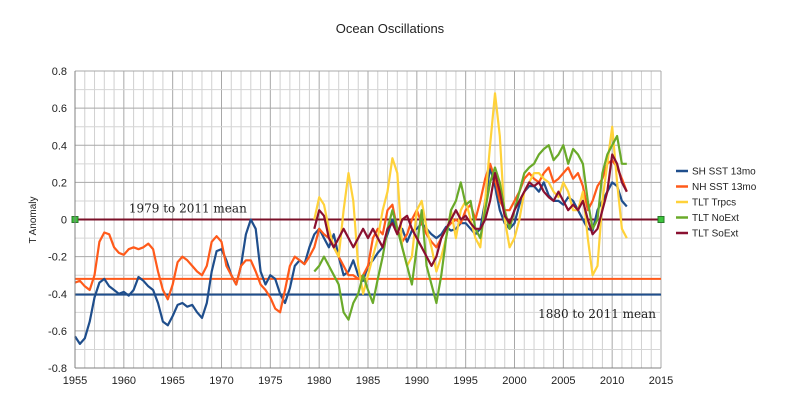  Describe the element at coordinates (417, 381) in the screenshot. I see `x-tick-label: 1990` at that location.